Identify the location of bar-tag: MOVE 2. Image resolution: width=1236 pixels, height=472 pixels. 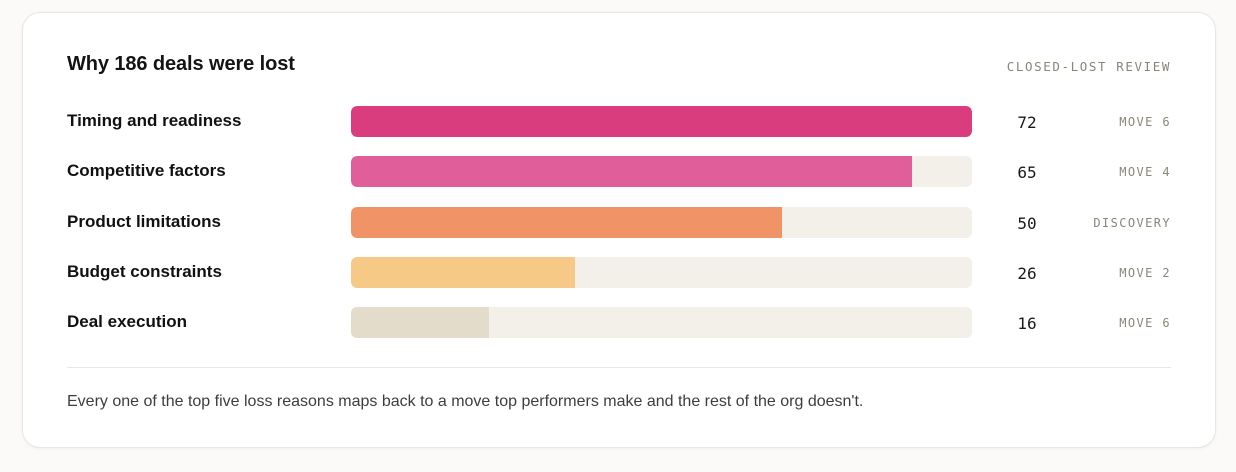
(1145, 272).